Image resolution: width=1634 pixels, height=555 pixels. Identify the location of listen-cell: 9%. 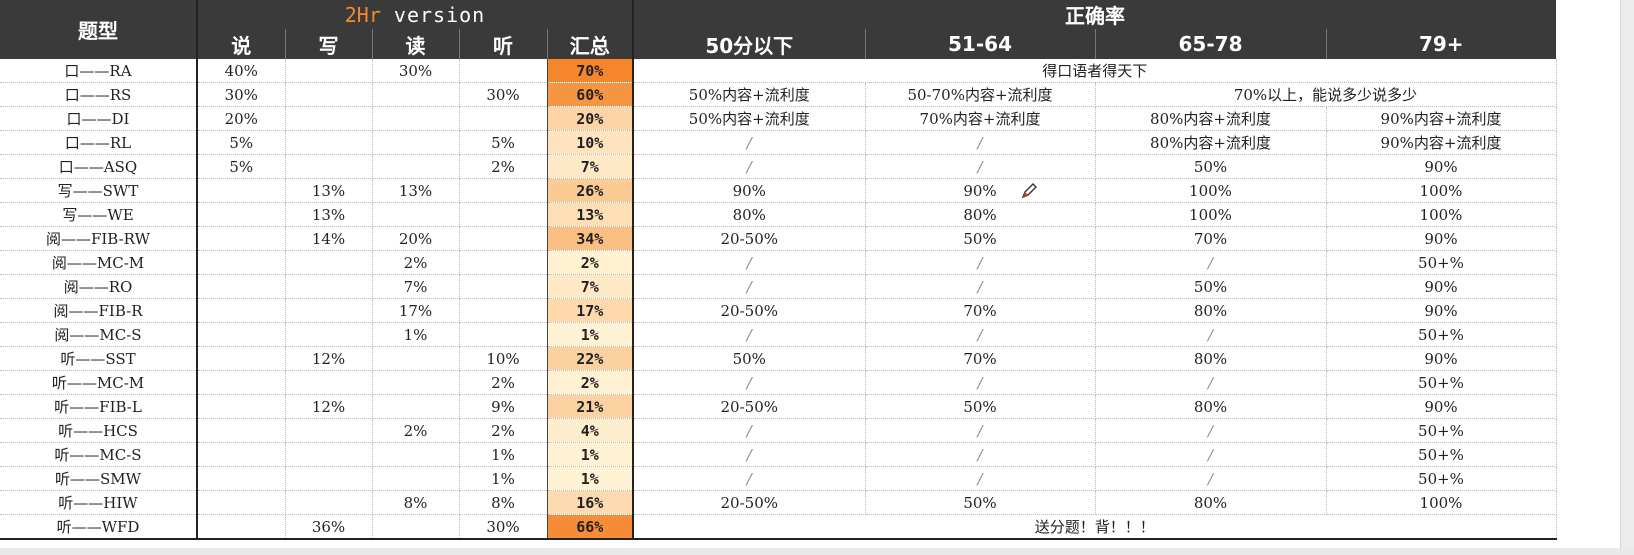
(503, 406).